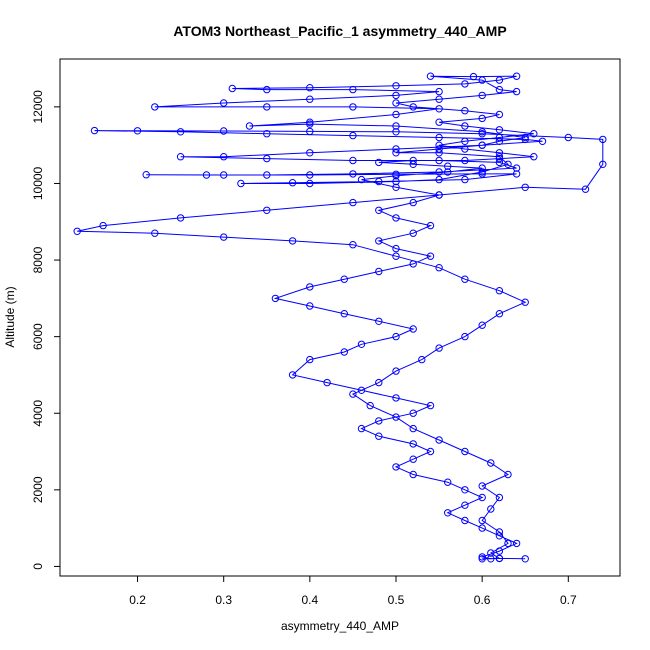 The image size is (650, 650). Describe the element at coordinates (568, 600) in the screenshot. I see `x-tick-label: 0.7` at that location.